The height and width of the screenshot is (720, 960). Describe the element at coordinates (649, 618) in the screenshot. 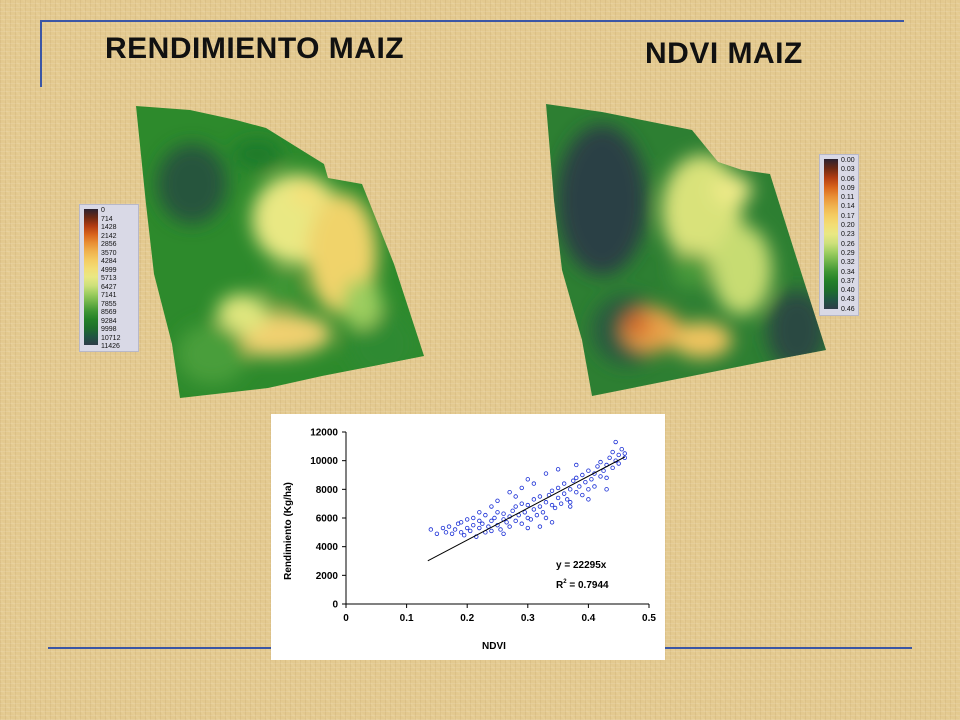

I see `x-tick-label: 0.5` at that location.